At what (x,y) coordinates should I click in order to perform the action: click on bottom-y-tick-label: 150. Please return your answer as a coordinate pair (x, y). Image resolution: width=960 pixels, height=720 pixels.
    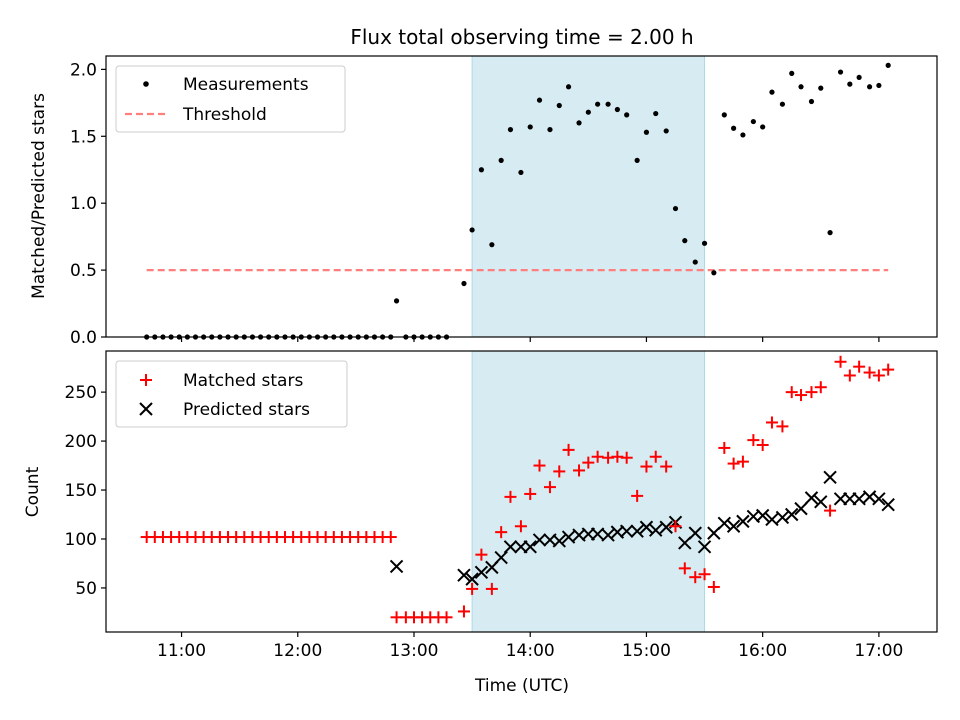
    Looking at the image, I should click on (81, 491).